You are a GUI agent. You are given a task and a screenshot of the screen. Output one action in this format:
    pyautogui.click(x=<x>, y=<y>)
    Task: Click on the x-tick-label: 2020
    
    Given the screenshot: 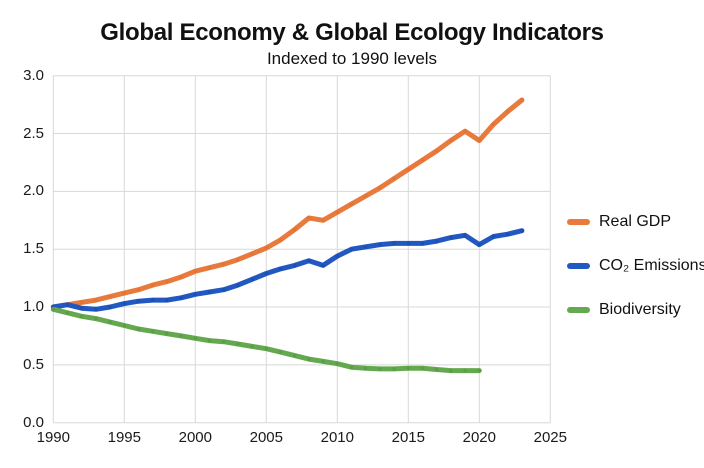 What is the action you would take?
    pyautogui.click(x=479, y=437)
    